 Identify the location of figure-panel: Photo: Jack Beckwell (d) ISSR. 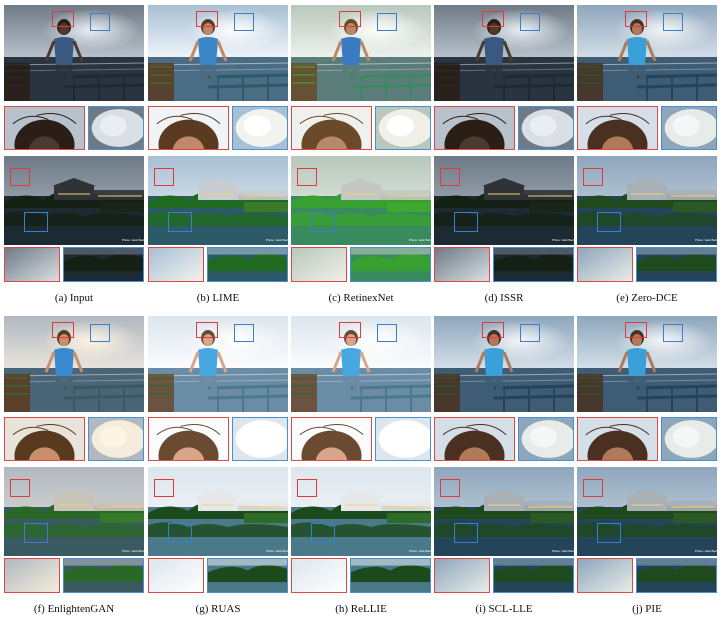
(504, 155).